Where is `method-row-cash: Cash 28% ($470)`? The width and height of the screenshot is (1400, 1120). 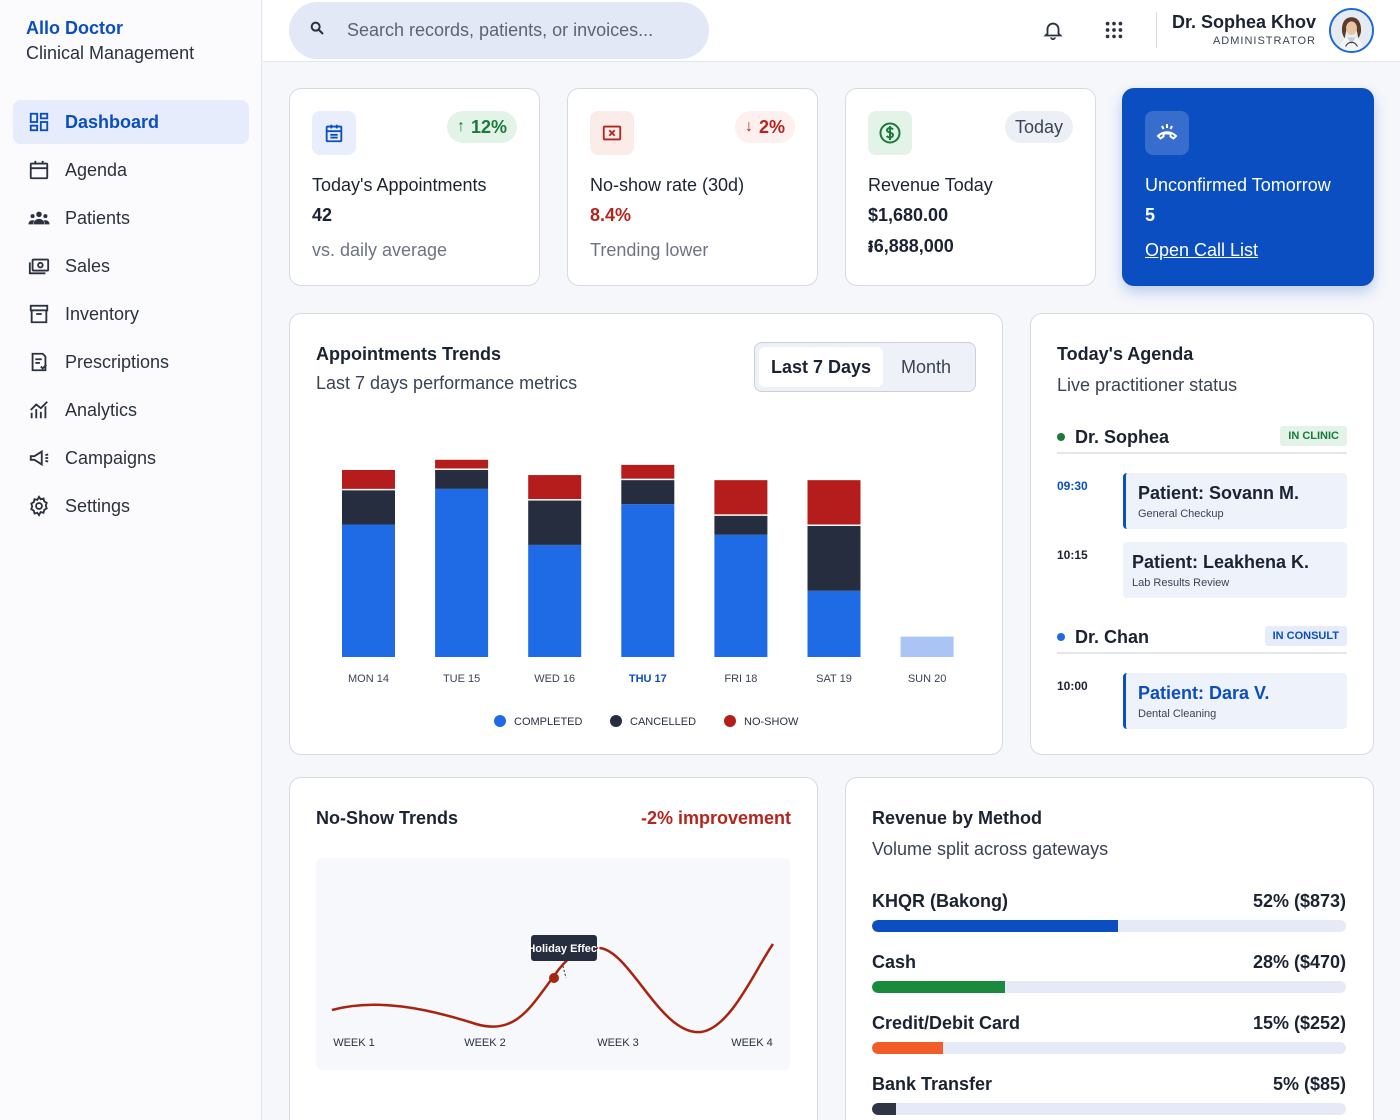
method-row-cash: Cash 28% ($470) is located at coordinates (1109, 972).